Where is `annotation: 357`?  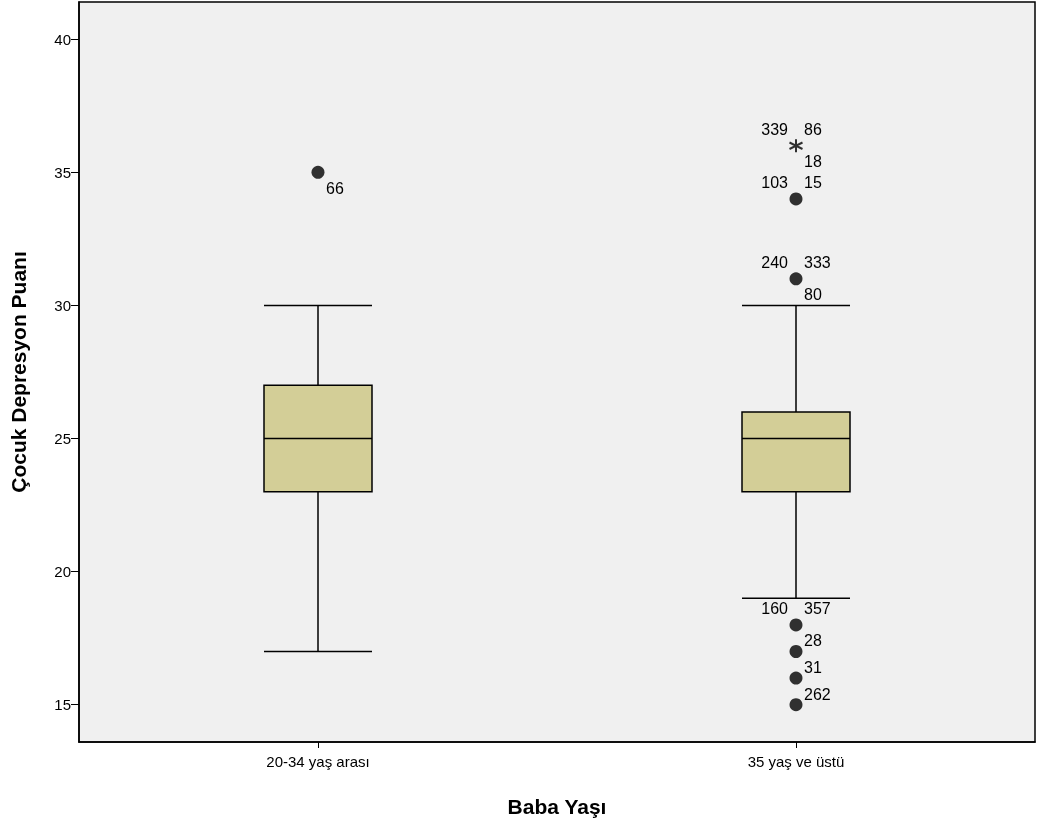 annotation: 357 is located at coordinates (817, 609).